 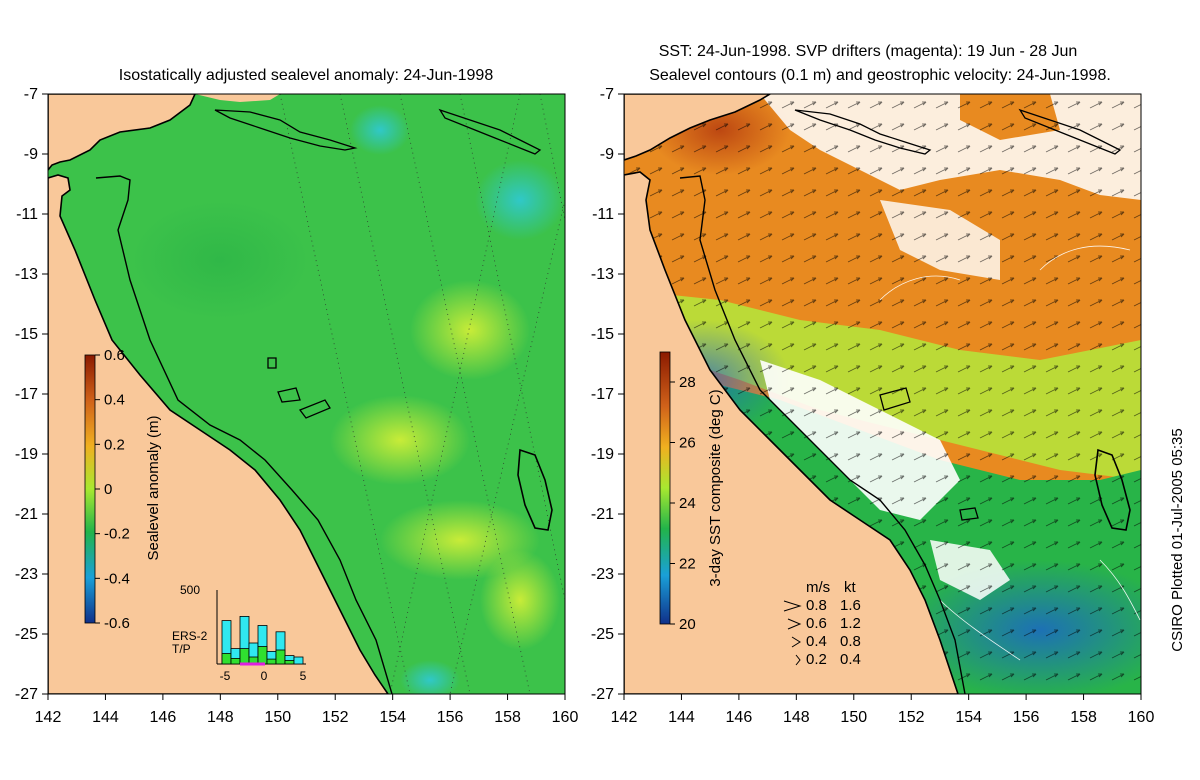 I want to click on x-tick-label-left: 148, so click(x=220, y=717).